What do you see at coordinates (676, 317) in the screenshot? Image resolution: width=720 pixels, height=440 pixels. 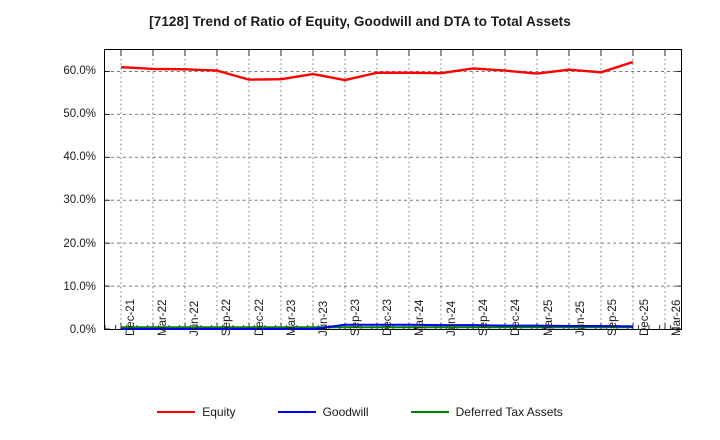 I see `x-axis-tick-label: Mar-26` at bounding box center [676, 317].